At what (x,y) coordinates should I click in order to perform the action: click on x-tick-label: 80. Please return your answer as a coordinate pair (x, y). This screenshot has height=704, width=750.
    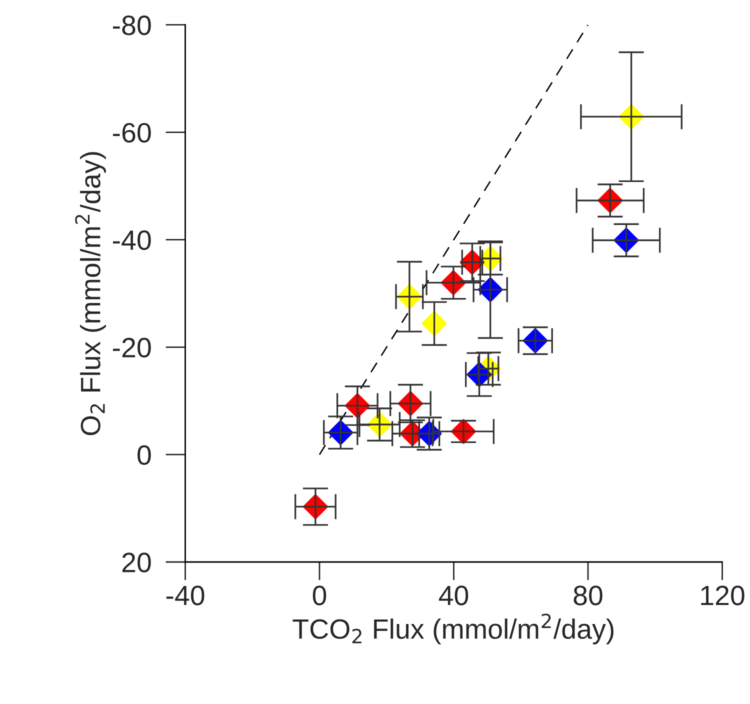
    Looking at the image, I should click on (588, 596).